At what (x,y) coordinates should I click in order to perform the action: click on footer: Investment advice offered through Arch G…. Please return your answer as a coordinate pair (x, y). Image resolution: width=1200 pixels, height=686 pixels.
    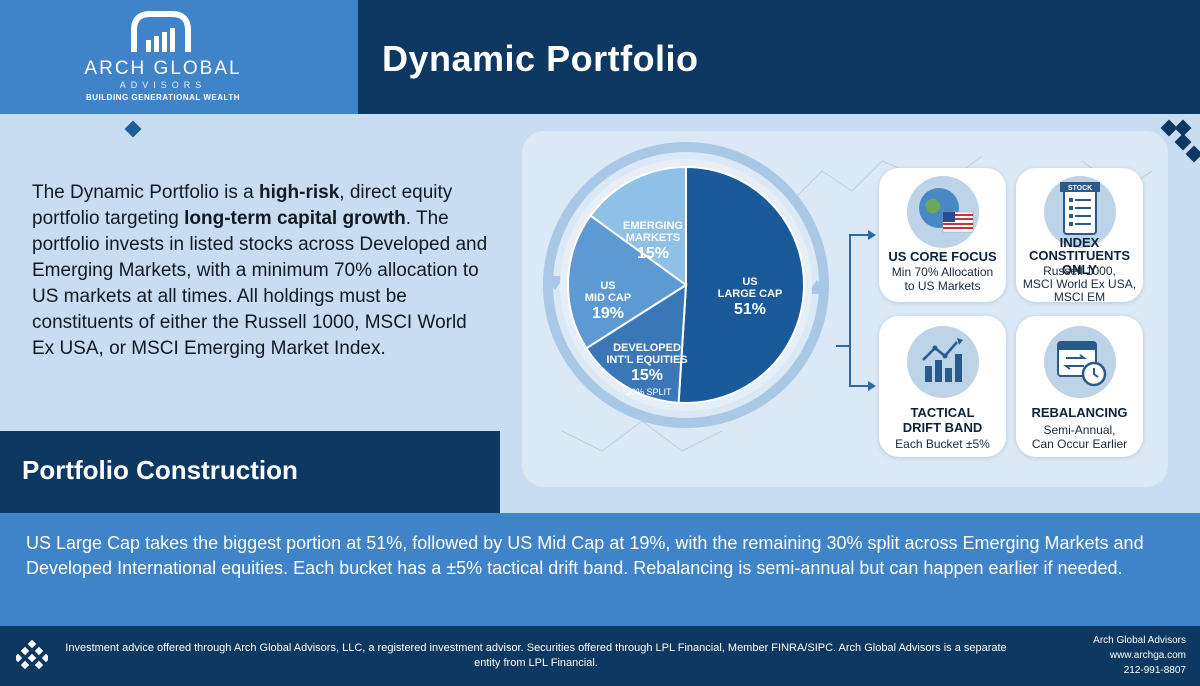
    Looking at the image, I should click on (600, 656).